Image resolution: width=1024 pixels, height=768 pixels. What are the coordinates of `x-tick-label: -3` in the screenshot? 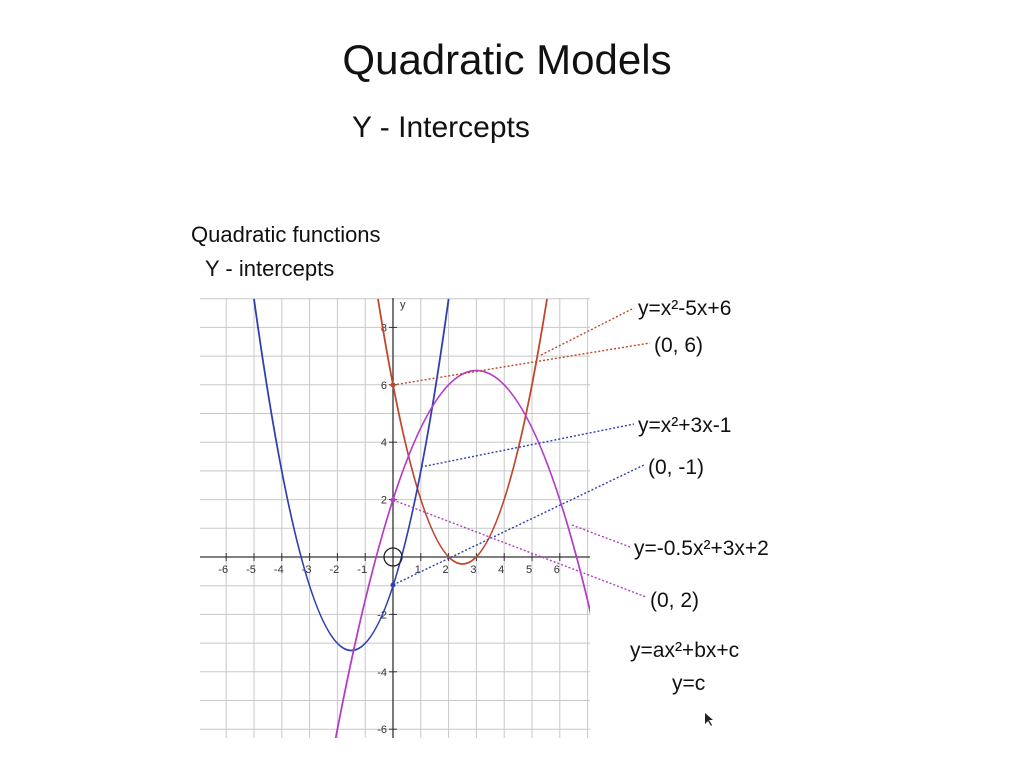 It's located at (307, 570).